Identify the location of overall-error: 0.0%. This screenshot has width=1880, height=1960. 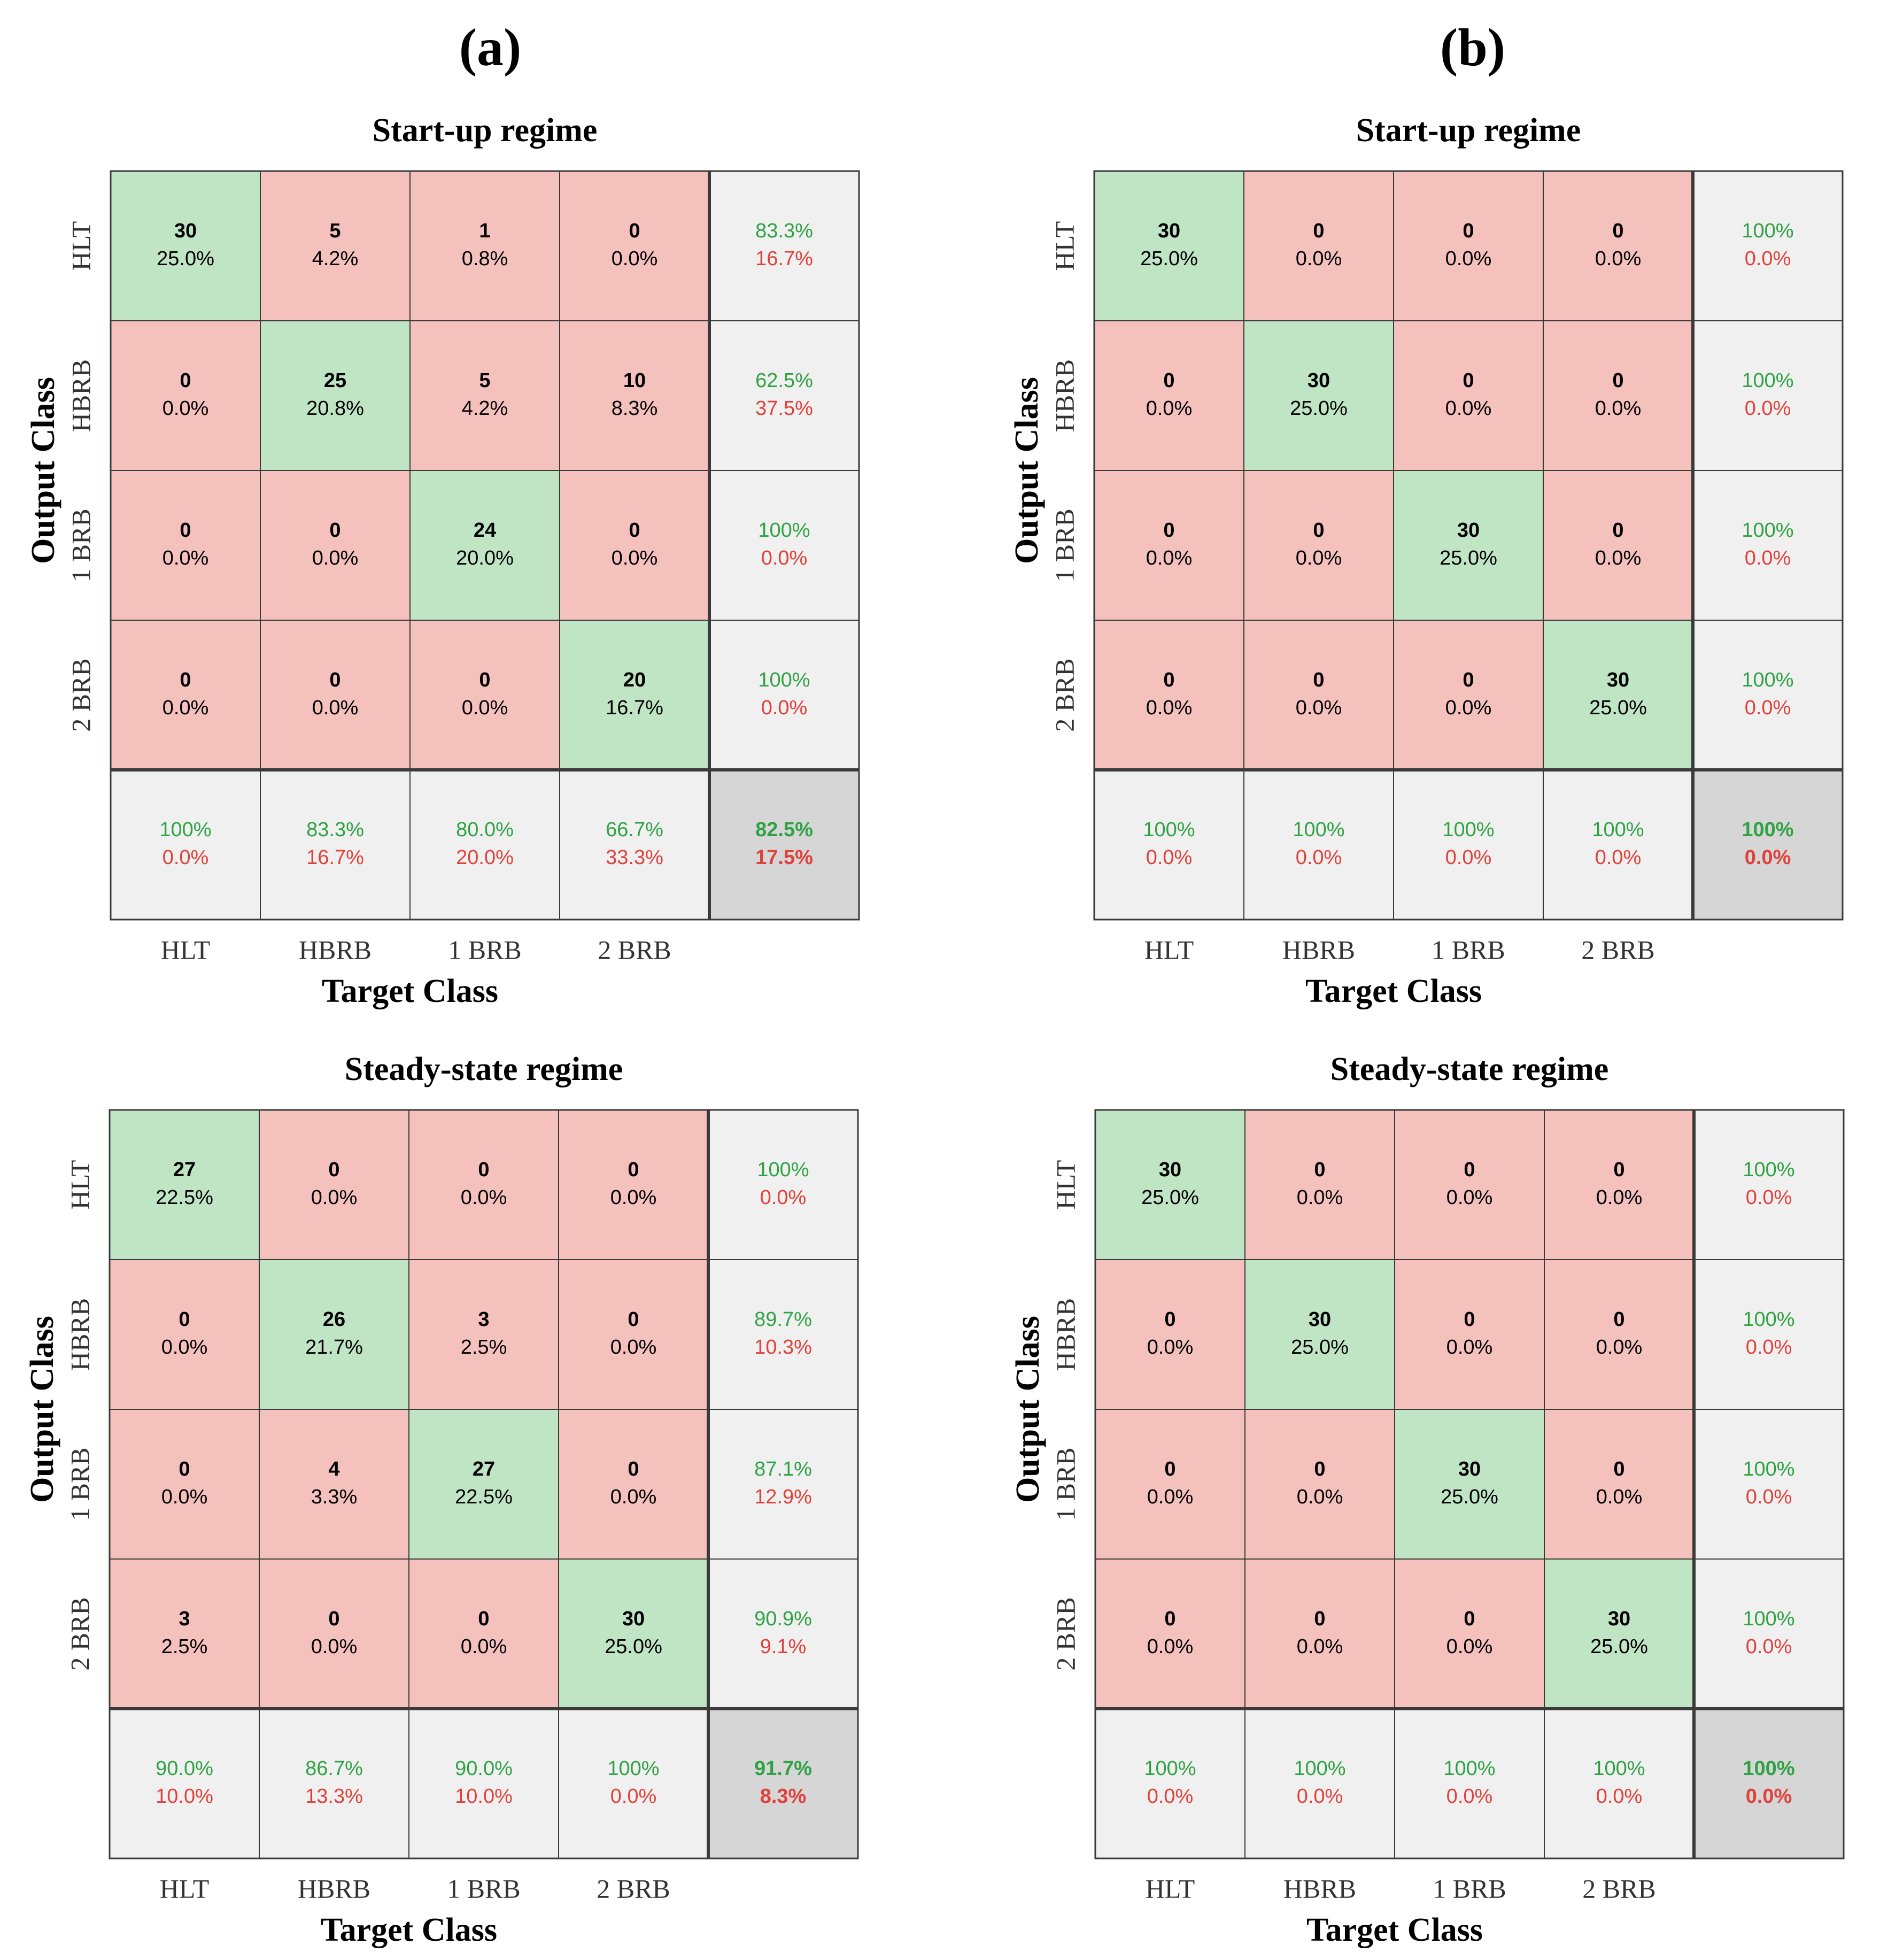
(1769, 1796).